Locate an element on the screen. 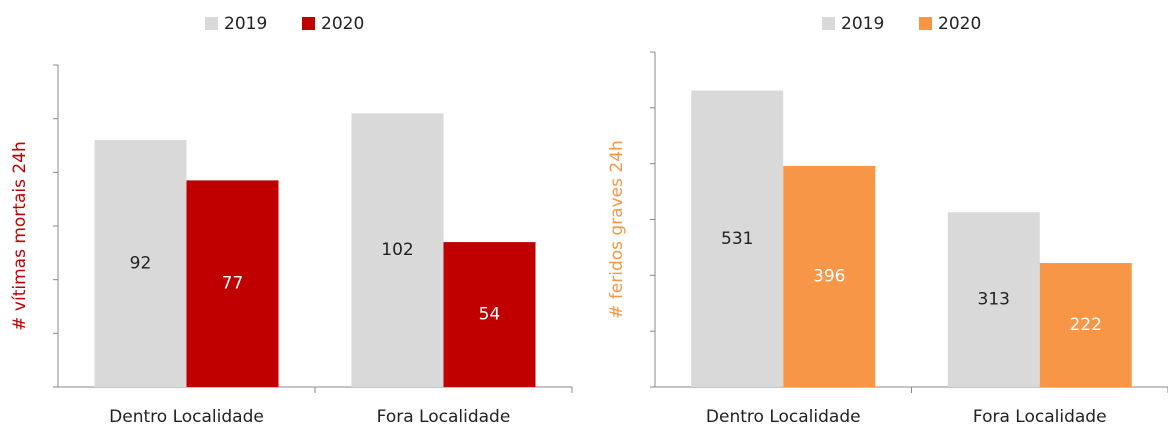 The image size is (1168, 428). value-label: 313 is located at coordinates (994, 300).